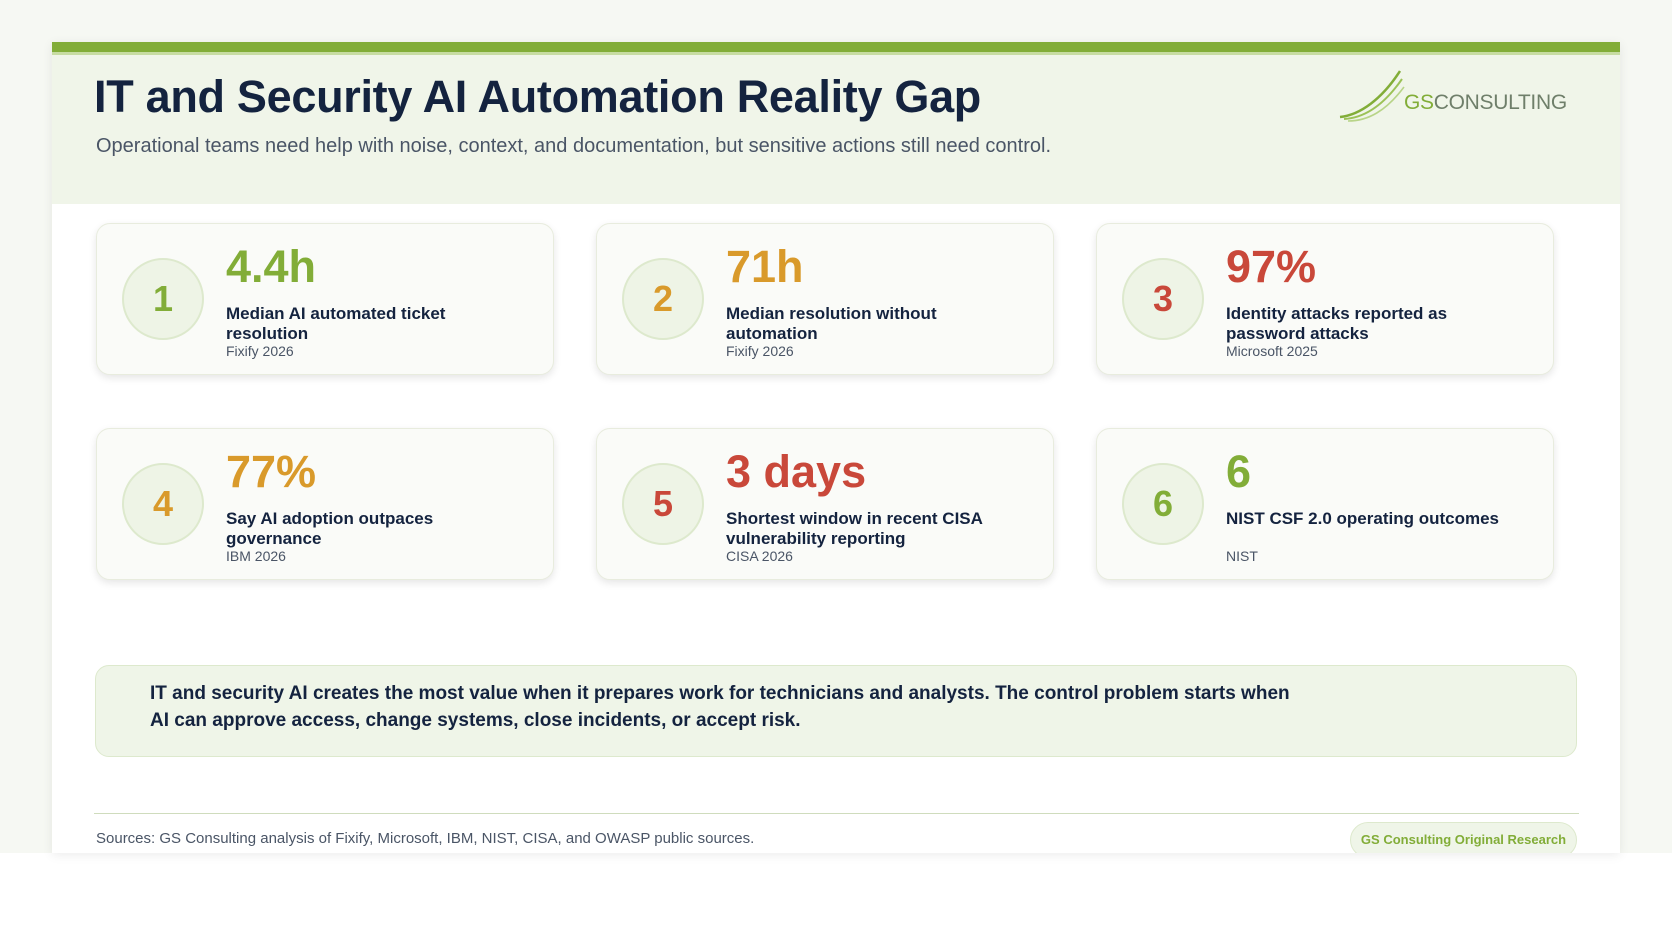  Describe the element at coordinates (1372, 96) in the screenshot. I see `swoosh-icon` at that location.